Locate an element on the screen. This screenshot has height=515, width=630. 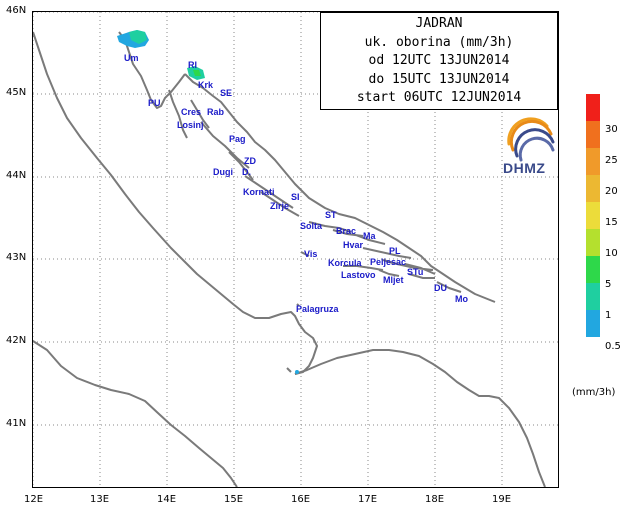
place-label: Mo is located at coordinates (461, 299).